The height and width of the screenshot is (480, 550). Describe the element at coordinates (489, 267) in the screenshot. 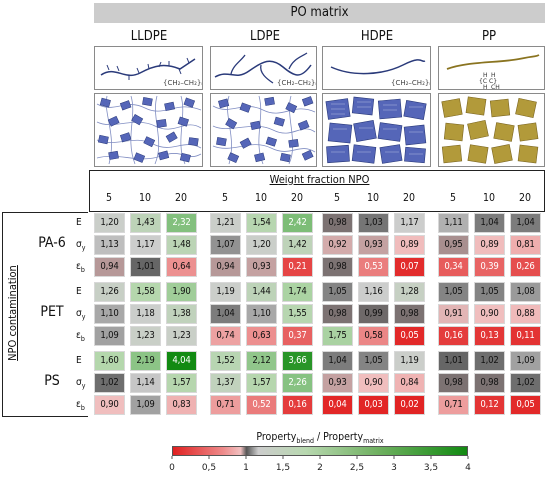

I see `ratio-cell: 0,39` at that location.